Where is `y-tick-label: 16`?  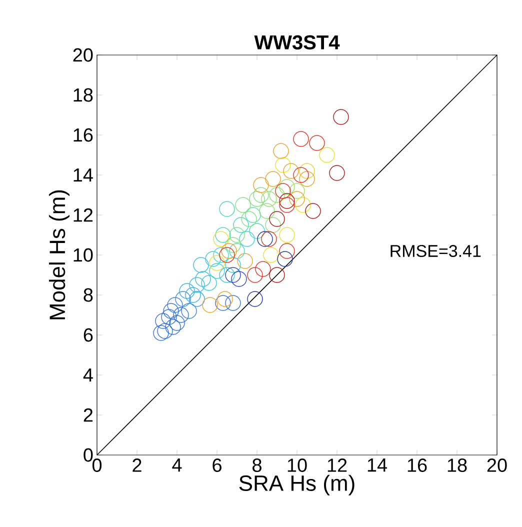 y-tick-label: 16 is located at coordinates (83, 135).